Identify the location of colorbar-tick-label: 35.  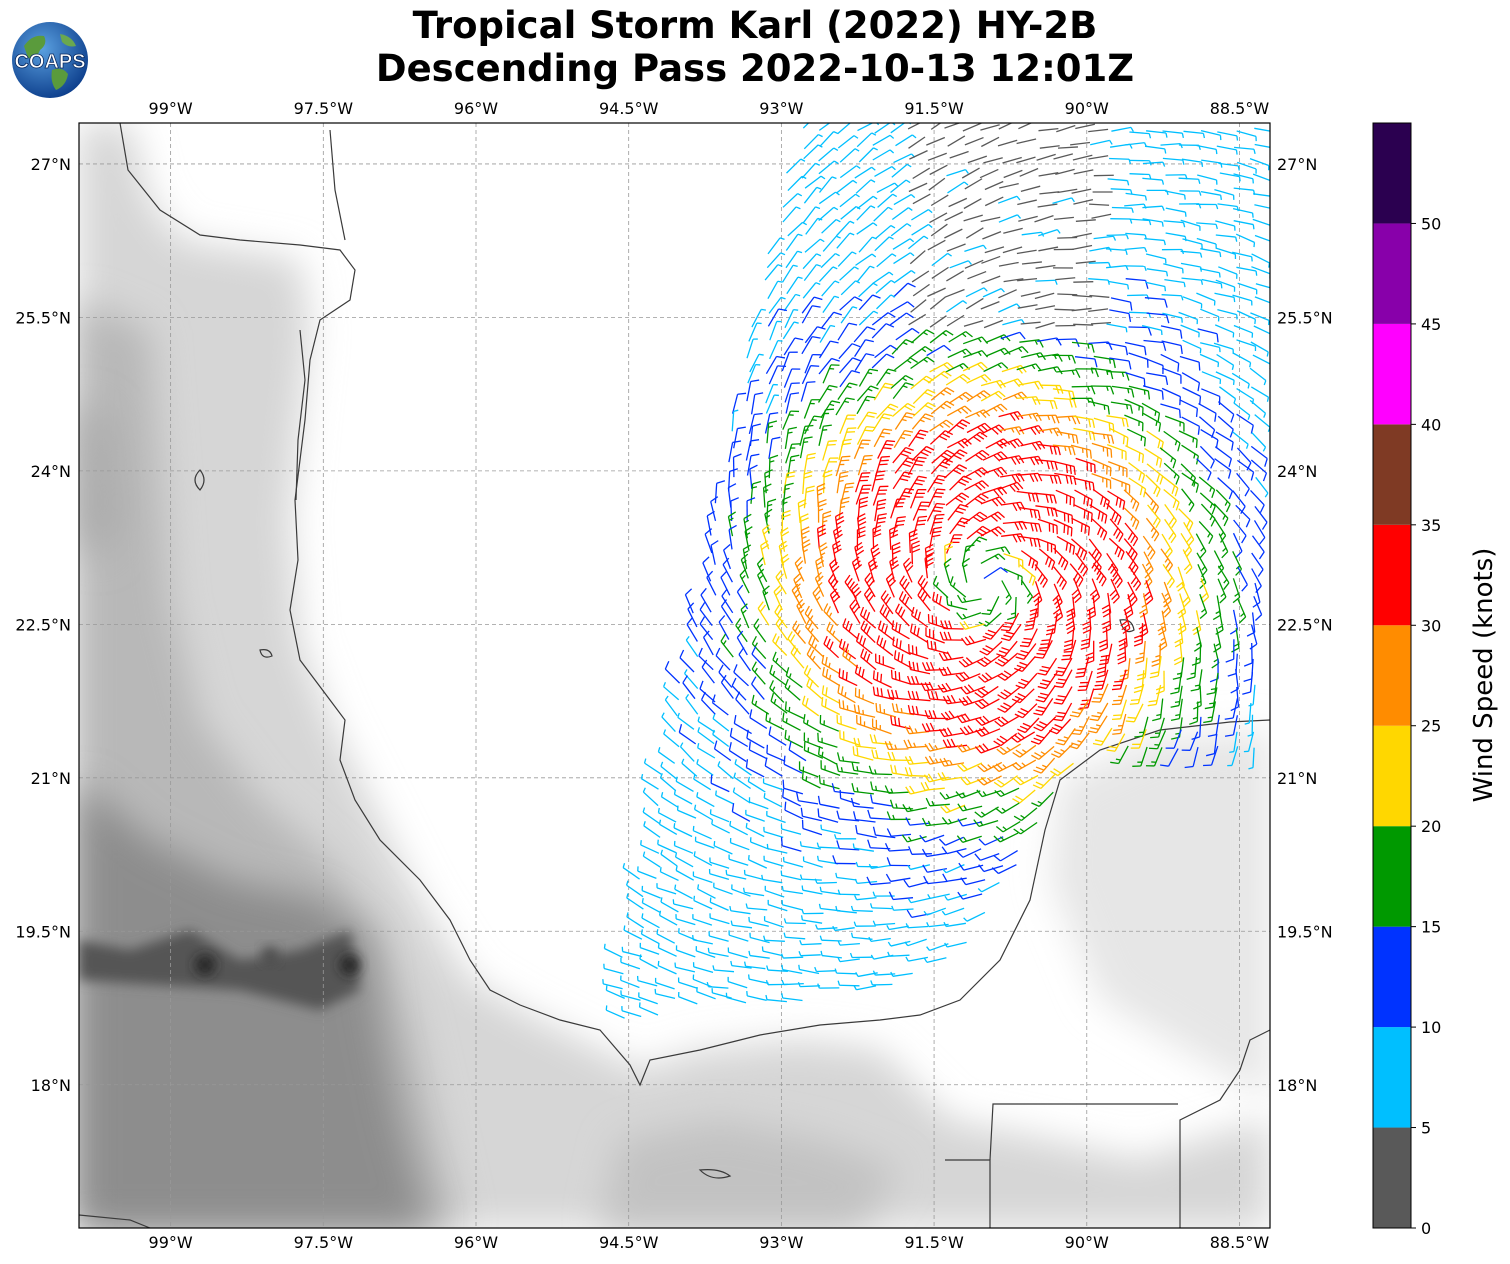
(1431, 525).